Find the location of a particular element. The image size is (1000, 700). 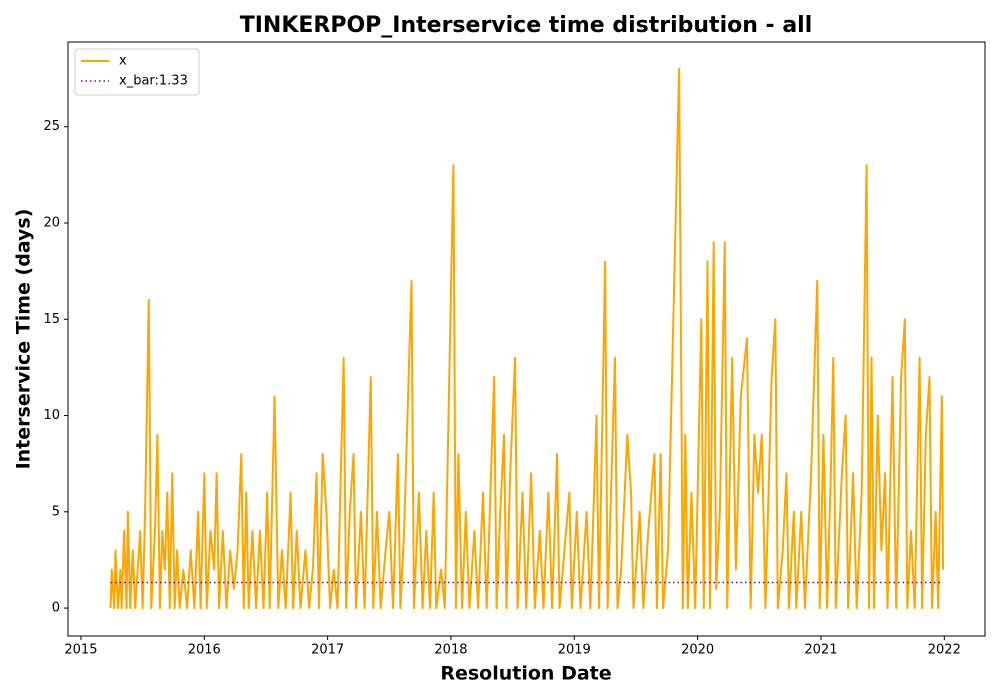

y-tick-label: 20 is located at coordinates (51, 222).